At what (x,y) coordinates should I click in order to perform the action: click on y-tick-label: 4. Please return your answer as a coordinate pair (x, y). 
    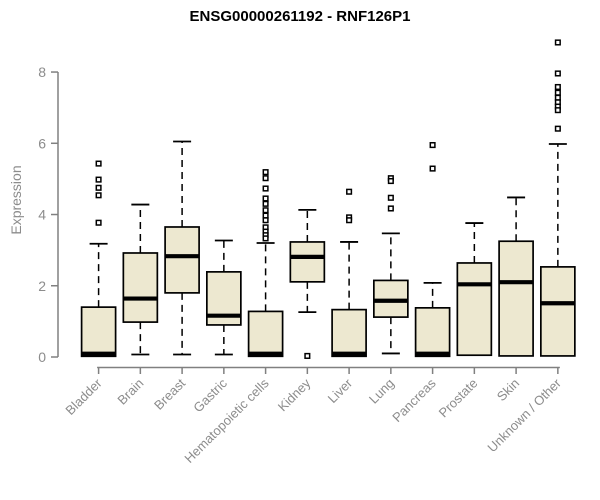
    Looking at the image, I should click on (42, 215).